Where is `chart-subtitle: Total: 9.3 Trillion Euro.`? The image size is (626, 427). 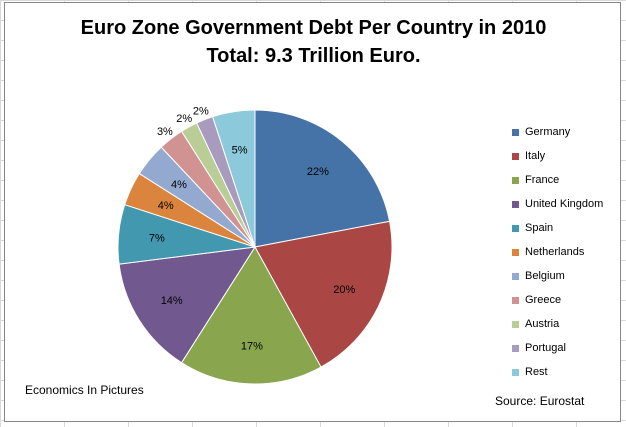 chart-subtitle: Total: 9.3 Trillion Euro. is located at coordinates (313, 56).